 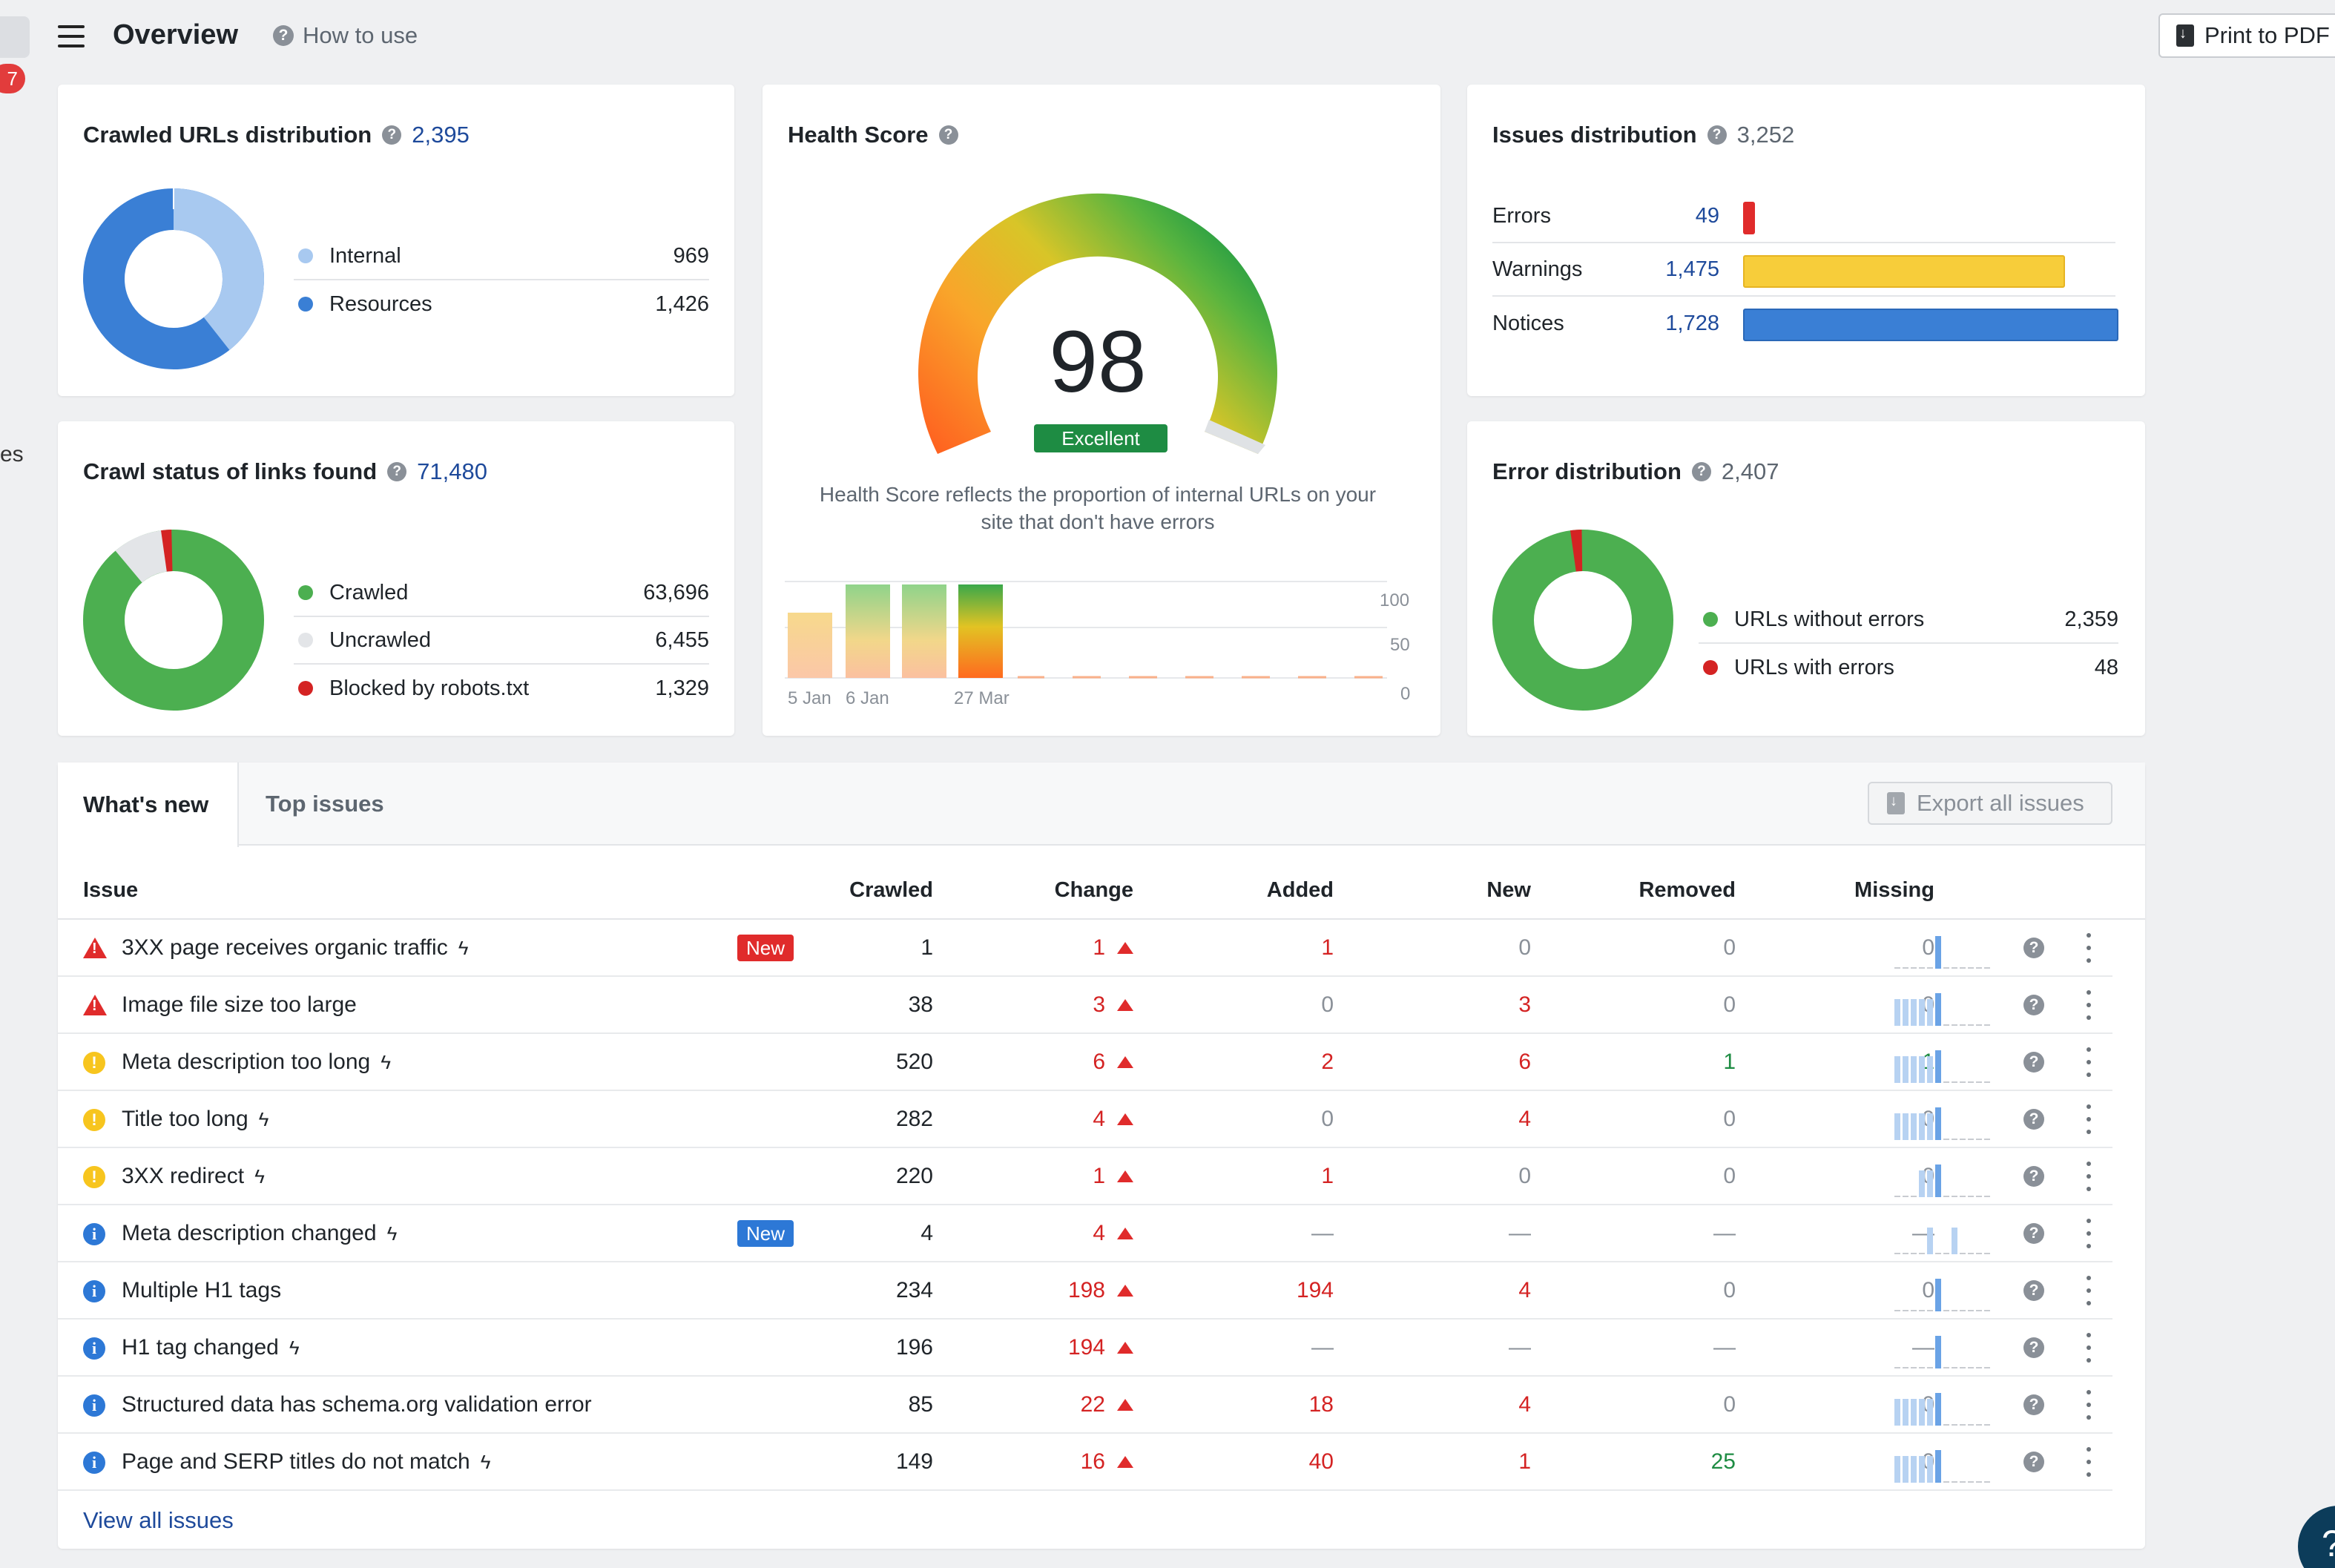 What do you see at coordinates (829, 1234) in the screenshot?
I see `cell-crawled: 4` at bounding box center [829, 1234].